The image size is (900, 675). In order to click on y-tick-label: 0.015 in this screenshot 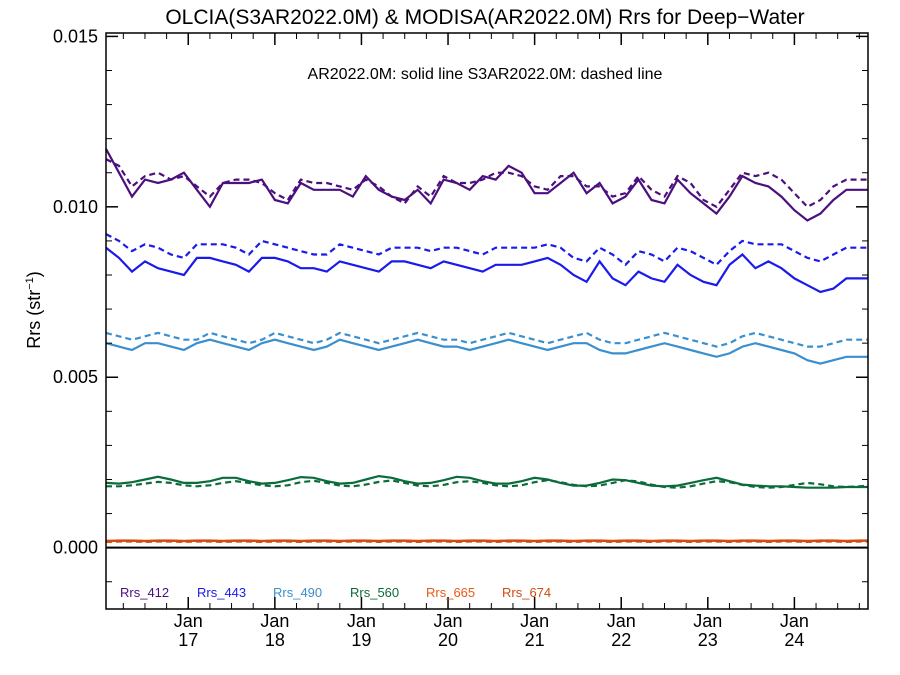, I will do `click(75, 36)`.